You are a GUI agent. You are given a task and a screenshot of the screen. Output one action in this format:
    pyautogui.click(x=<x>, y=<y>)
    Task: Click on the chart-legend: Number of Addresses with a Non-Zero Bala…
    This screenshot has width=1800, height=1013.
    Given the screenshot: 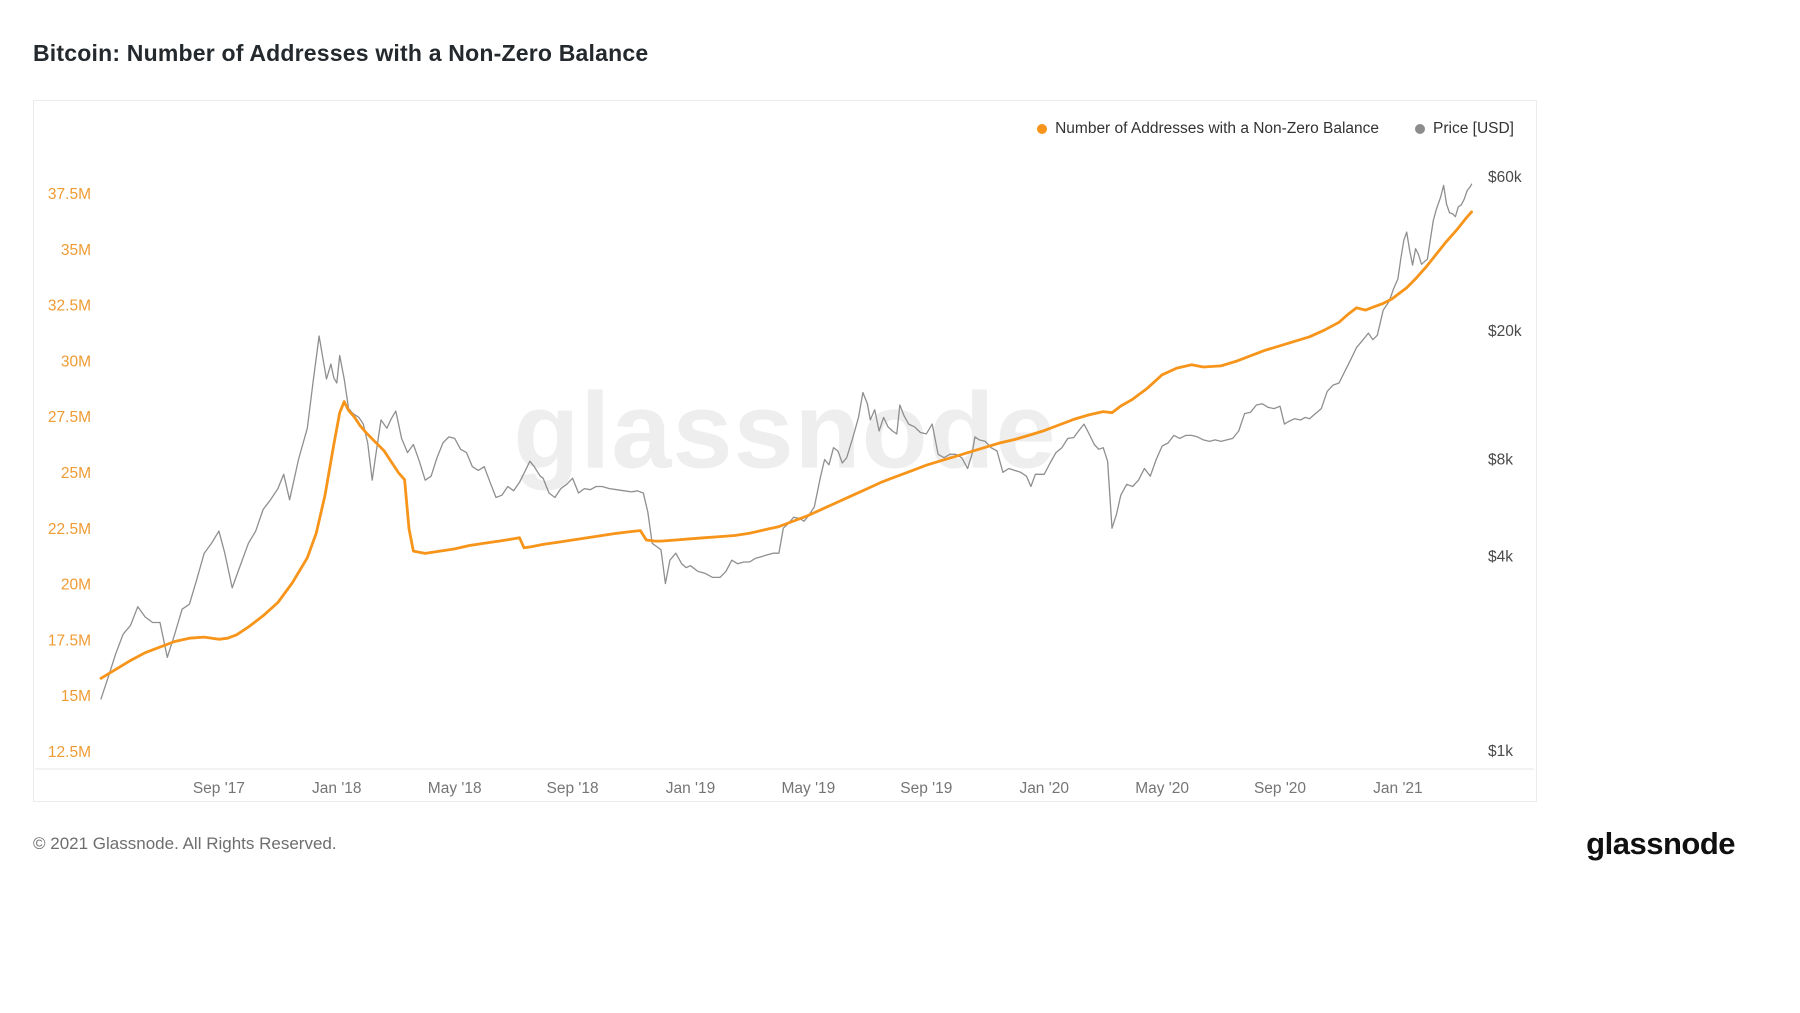 What is the action you would take?
    pyautogui.click(x=1275, y=129)
    